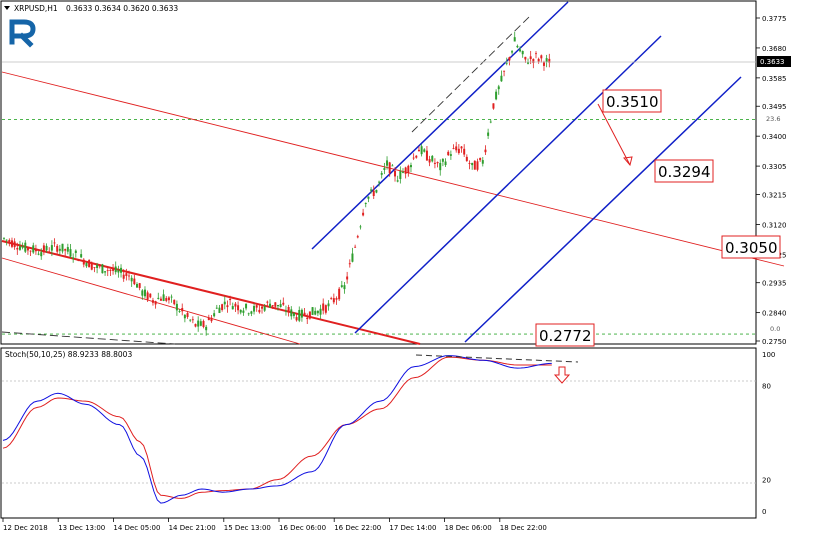  Describe the element at coordinates (7, 8) in the screenshot. I see `collapse-arrow-icon` at that location.